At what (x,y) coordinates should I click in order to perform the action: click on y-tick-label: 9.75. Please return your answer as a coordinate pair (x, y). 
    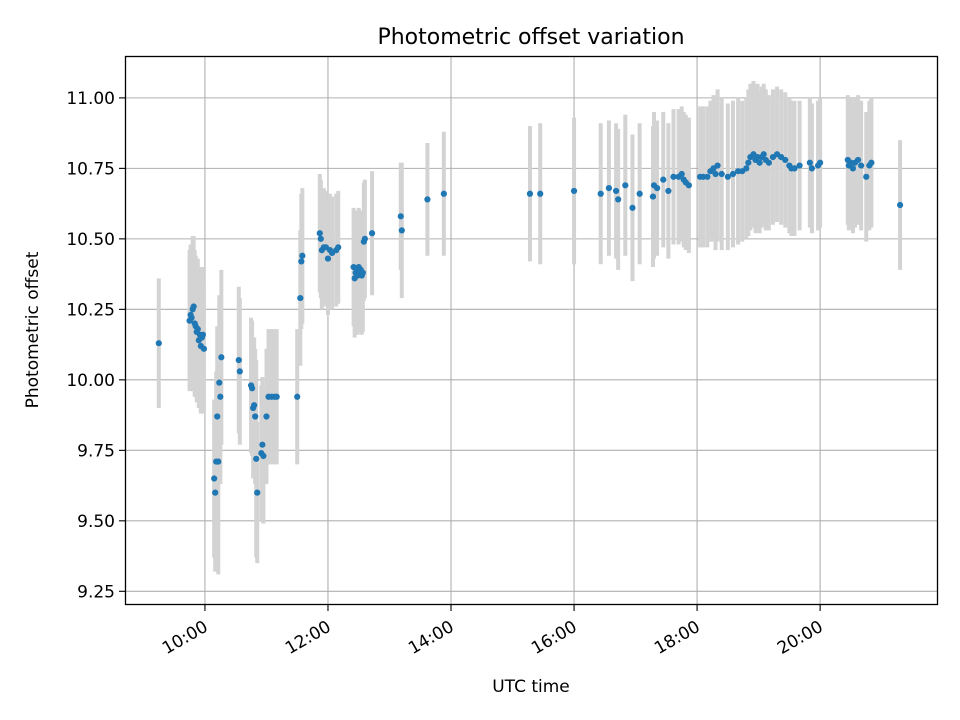
    Looking at the image, I should click on (96, 451).